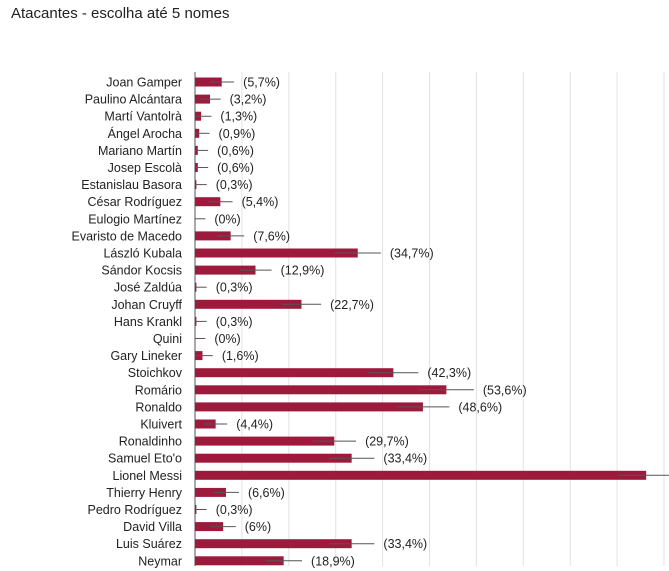 This screenshot has width=669, height=571. I want to click on category-label: Martí Vantolrà, so click(143, 117).